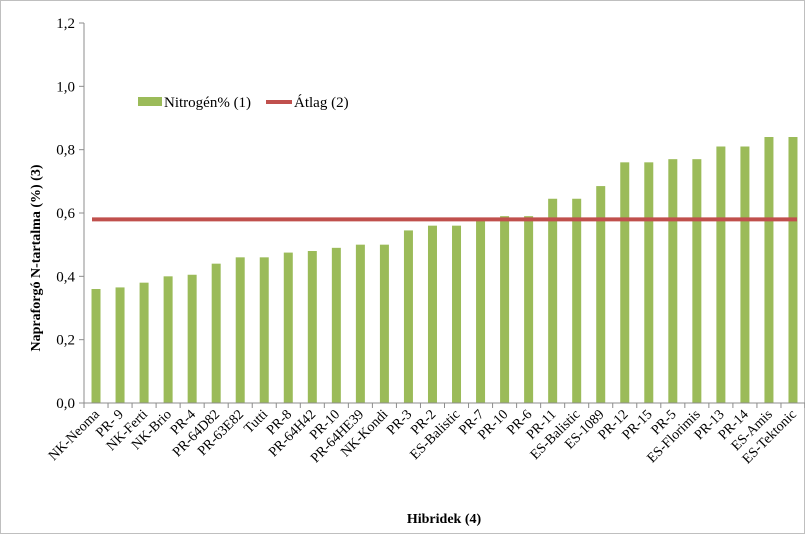 Image resolution: width=805 pixels, height=534 pixels. What do you see at coordinates (65, 151) in the screenshot?
I see `y-tick-label: 0,8` at bounding box center [65, 151].